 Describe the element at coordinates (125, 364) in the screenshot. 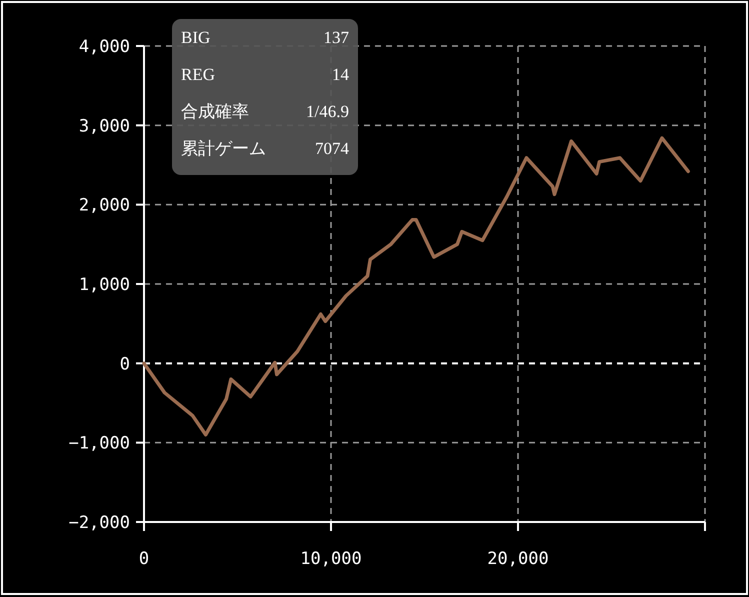

I see `y-tick-label: 0` at that location.